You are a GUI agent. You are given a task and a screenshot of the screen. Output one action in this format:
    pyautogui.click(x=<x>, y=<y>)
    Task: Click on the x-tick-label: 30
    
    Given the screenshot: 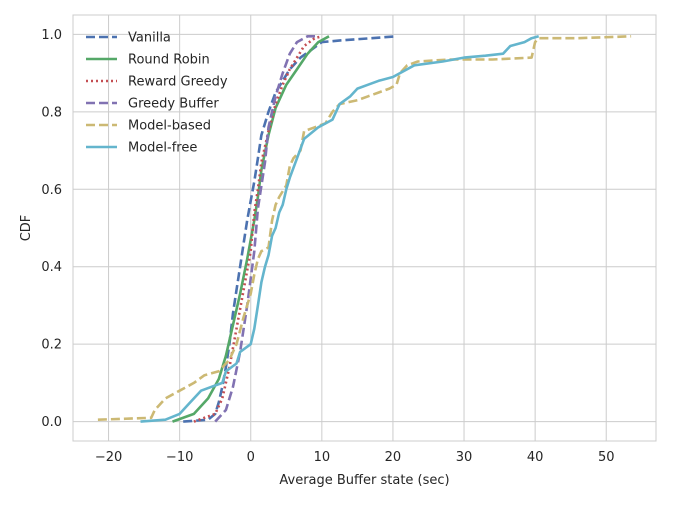 What is the action you would take?
    pyautogui.click(x=464, y=457)
    